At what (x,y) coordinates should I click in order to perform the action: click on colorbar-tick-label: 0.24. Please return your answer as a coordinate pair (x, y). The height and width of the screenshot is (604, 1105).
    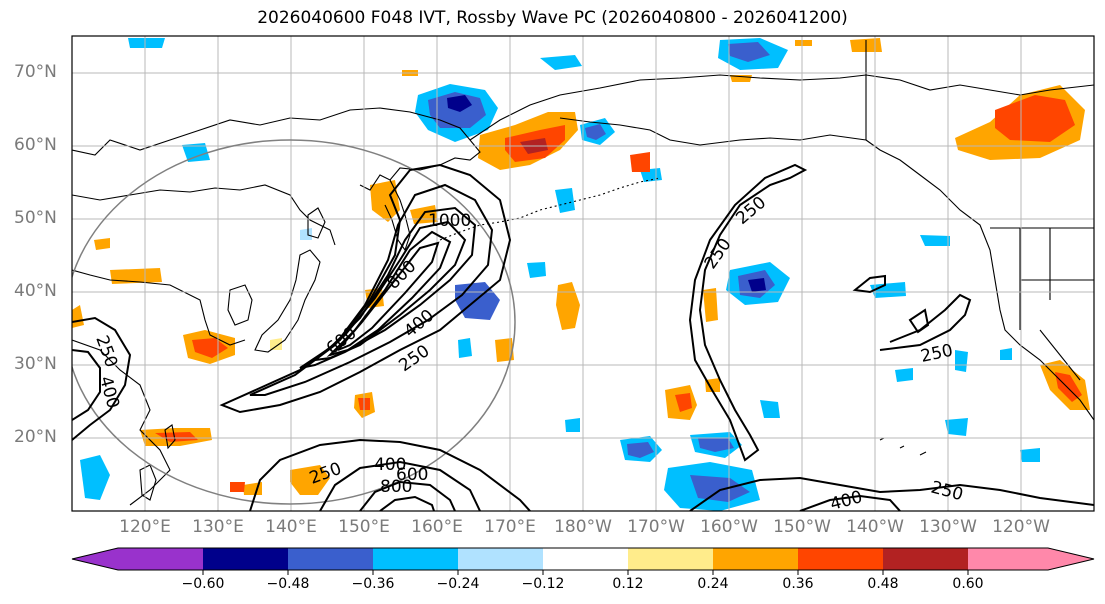
    Looking at the image, I should click on (713, 584).